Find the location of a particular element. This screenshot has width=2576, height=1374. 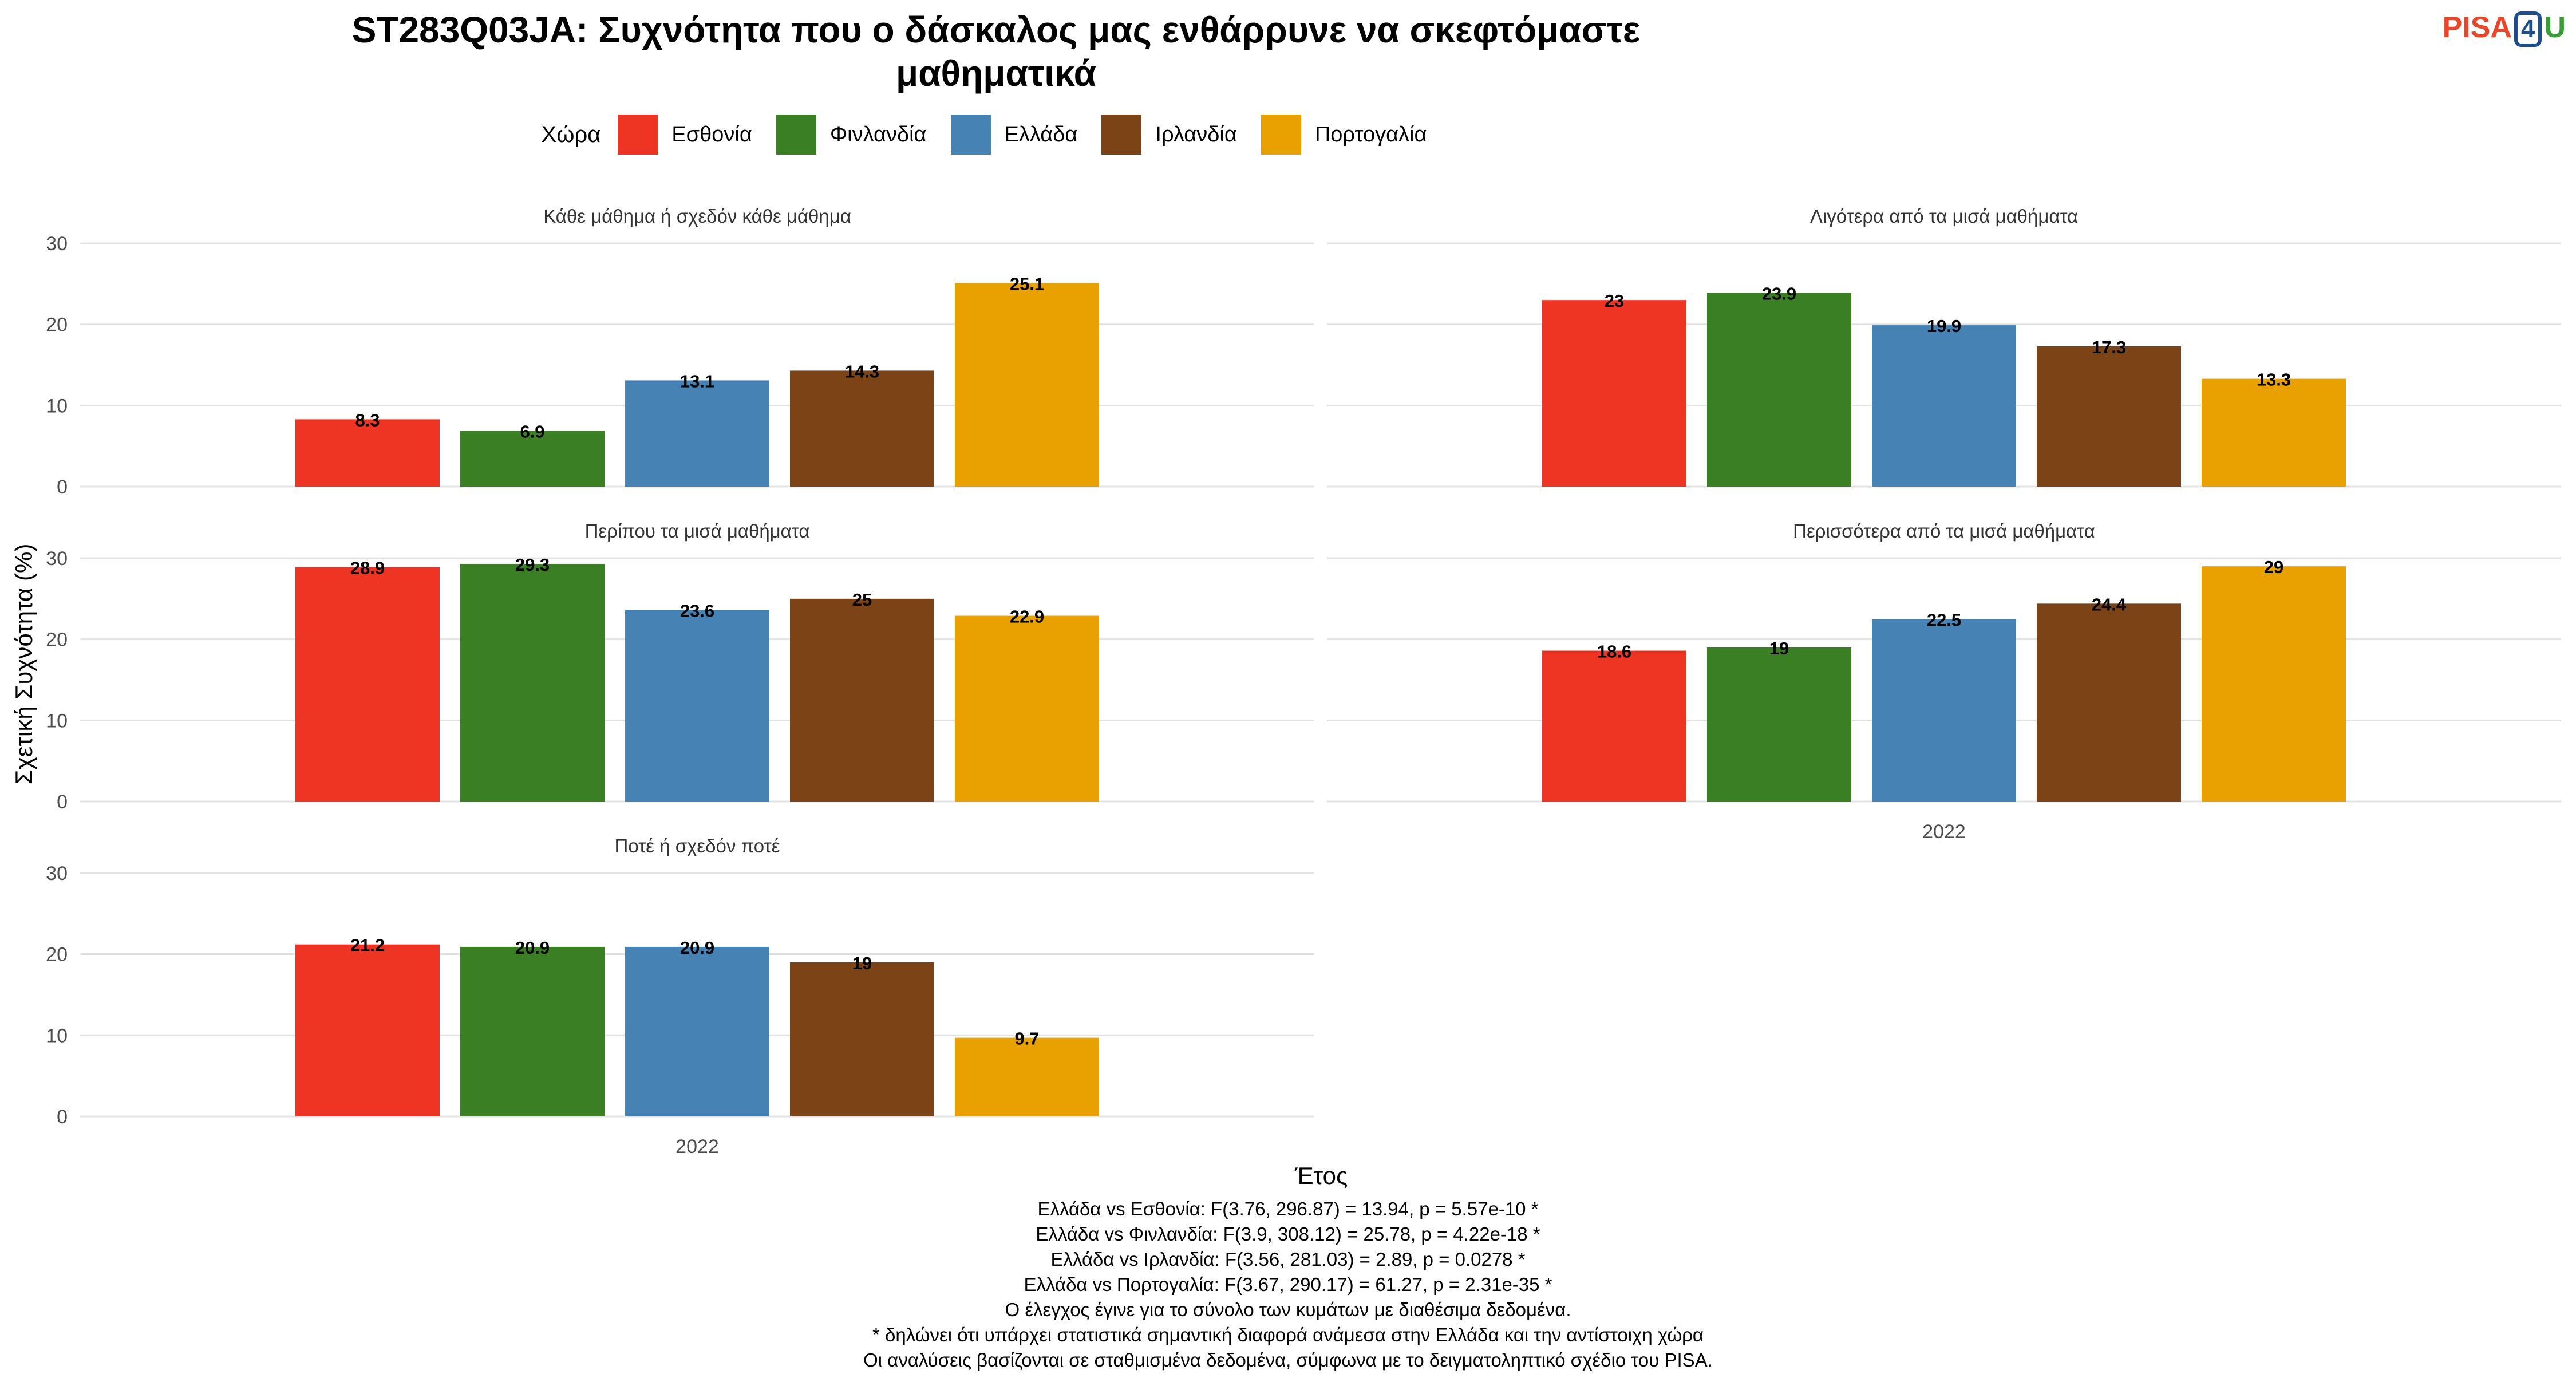

bar-value-label: 18.6 is located at coordinates (1614, 652).